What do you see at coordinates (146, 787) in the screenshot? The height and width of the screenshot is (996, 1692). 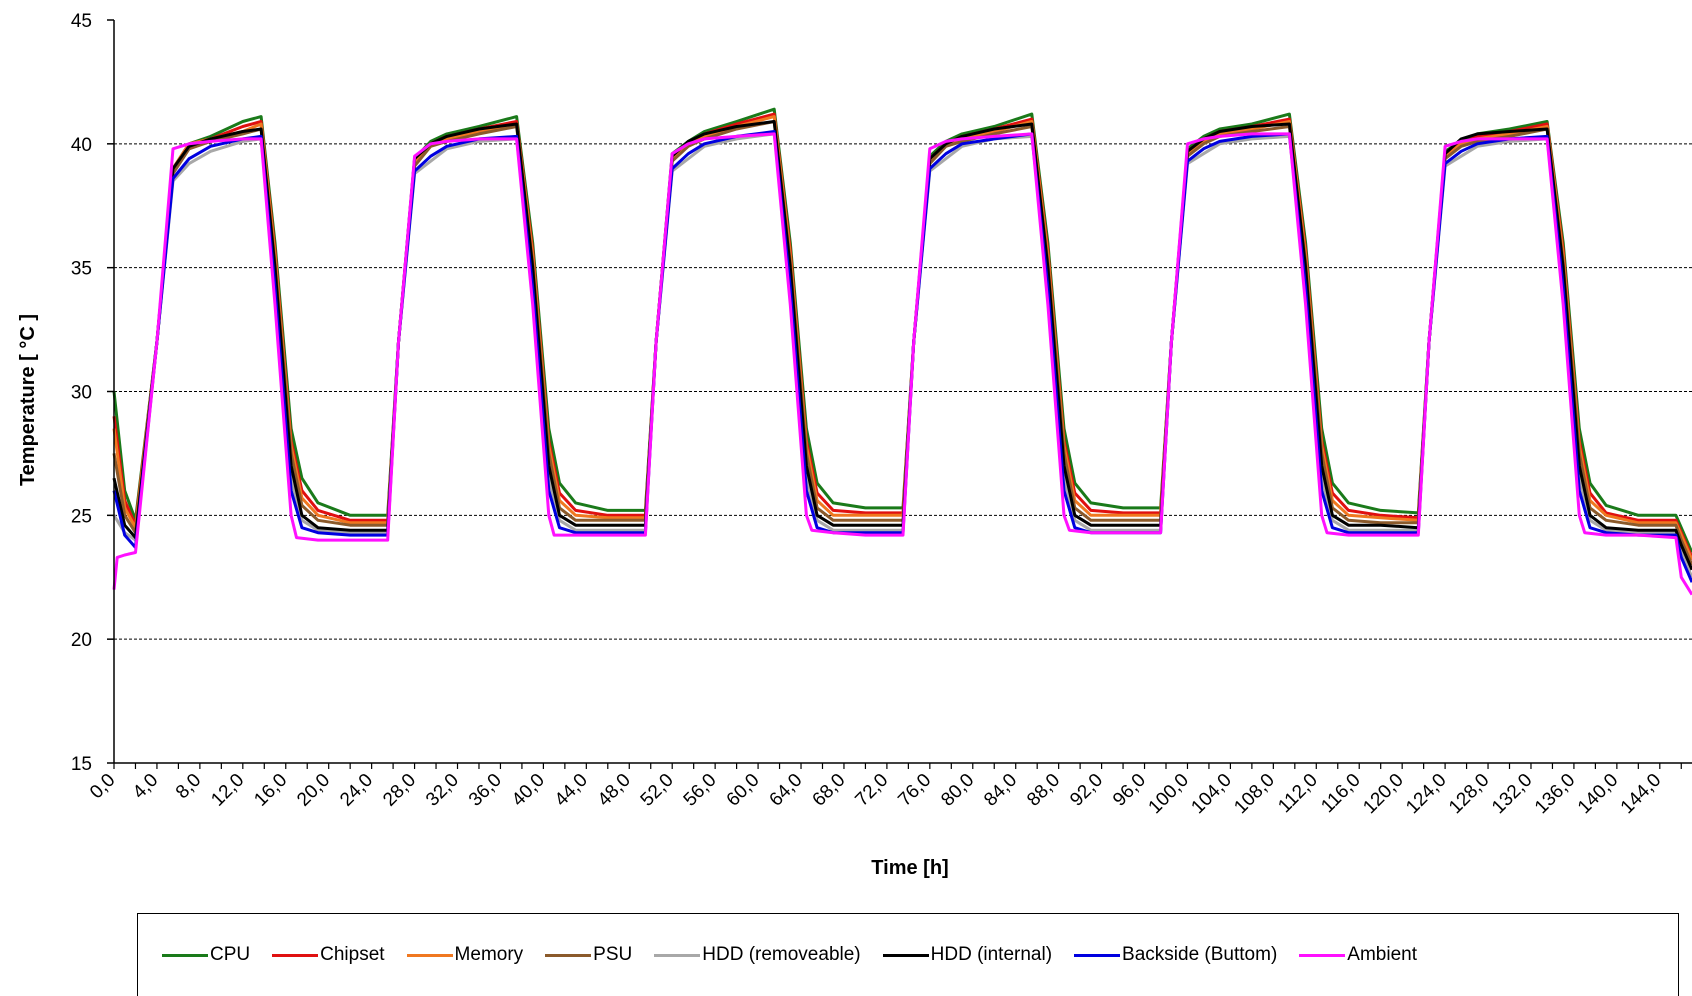 I see `x-tick-label: 4,0` at bounding box center [146, 787].